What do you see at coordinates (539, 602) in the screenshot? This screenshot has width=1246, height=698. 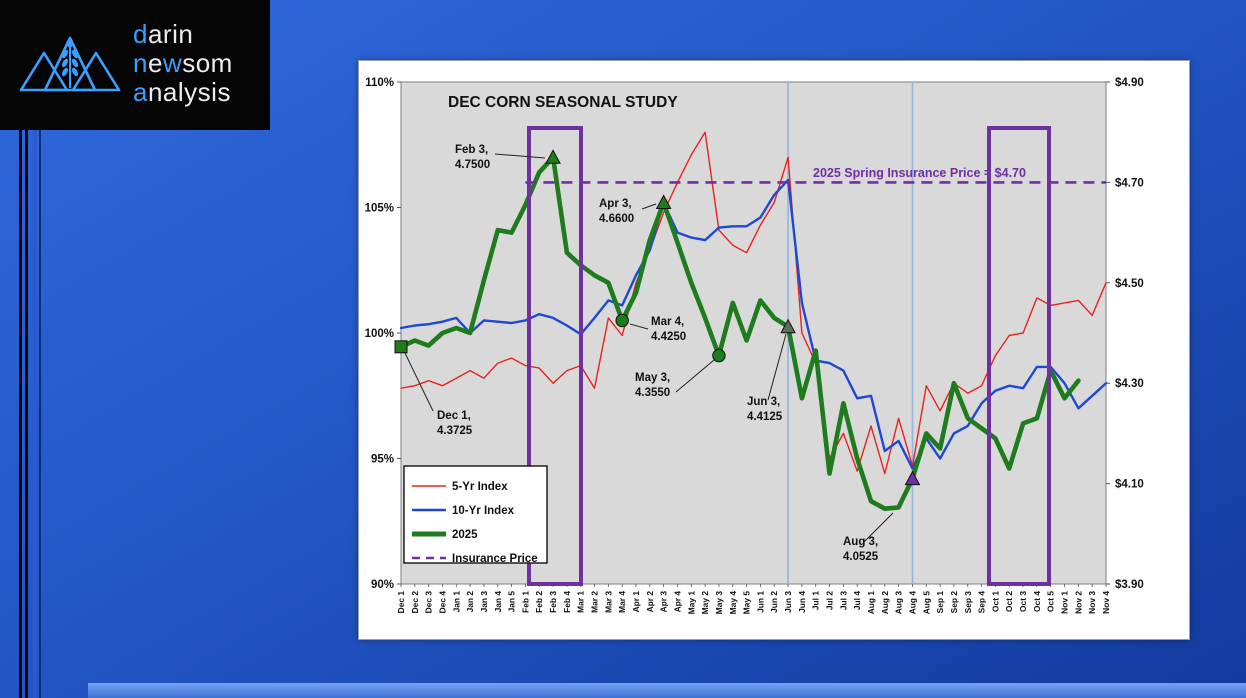 I see `x-axis-tick-label: Feb 2` at bounding box center [539, 602].